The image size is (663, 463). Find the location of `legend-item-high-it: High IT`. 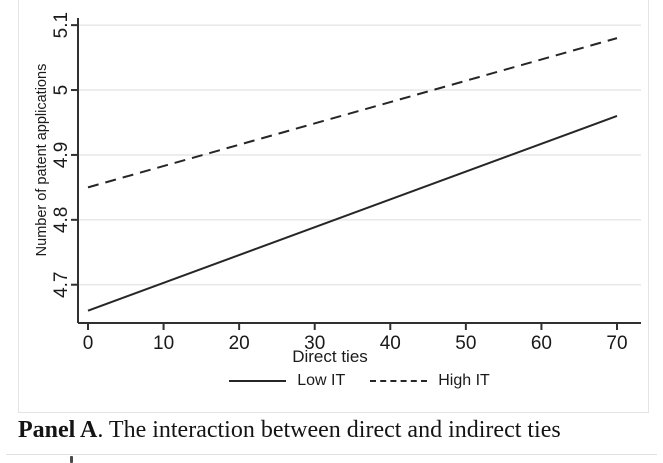

legend-item-high-it: High IT is located at coordinates (430, 381).